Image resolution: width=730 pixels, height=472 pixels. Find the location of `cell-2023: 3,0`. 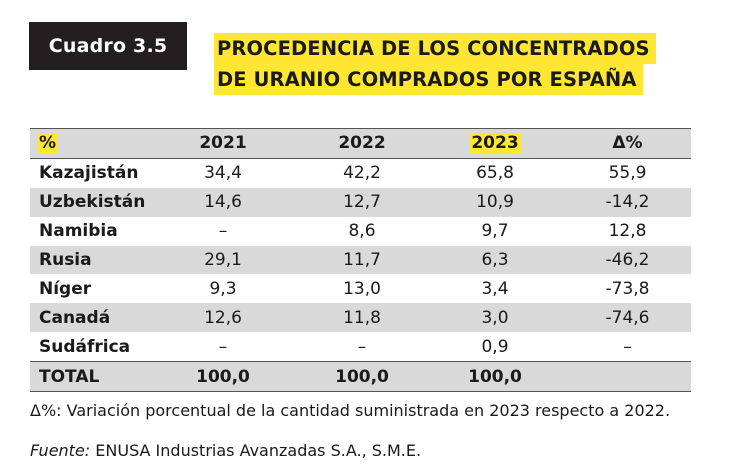

cell-2023: 3,0 is located at coordinates (495, 317).